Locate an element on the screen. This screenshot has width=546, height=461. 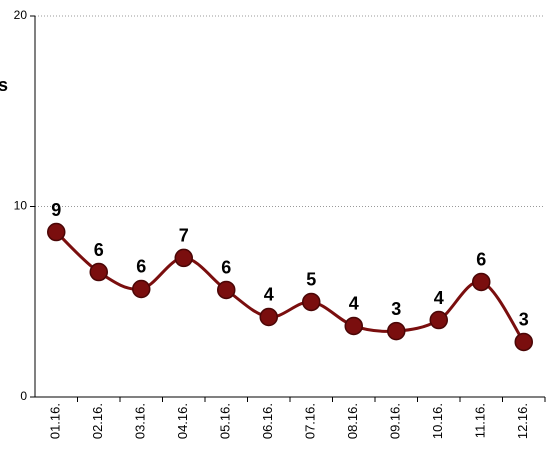
y-axis-title: s is located at coordinates (4, 85).